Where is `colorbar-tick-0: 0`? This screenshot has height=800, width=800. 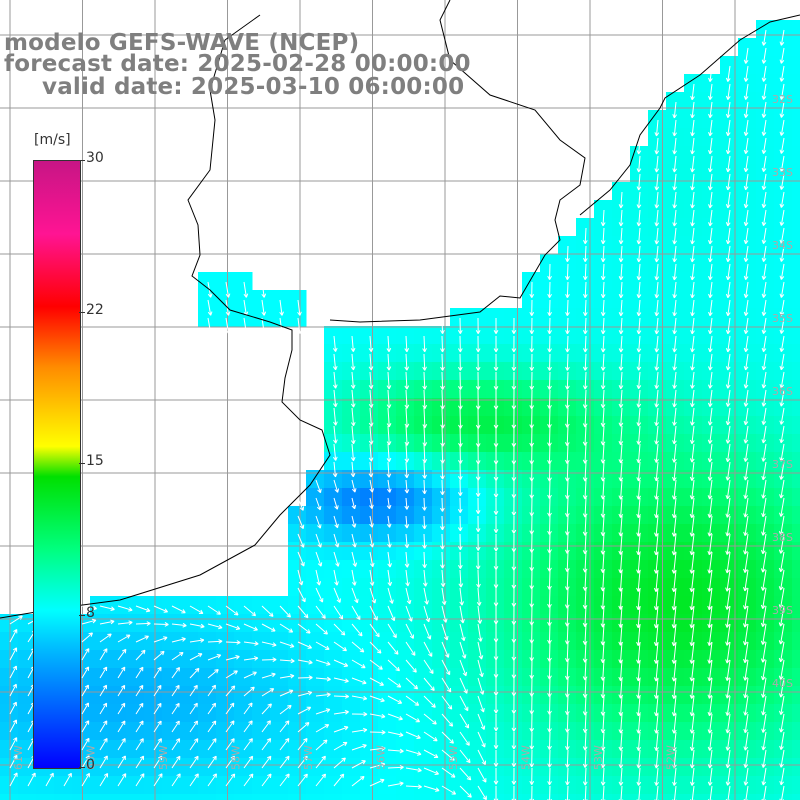
colorbar-tick-0: 0 is located at coordinates (90, 765).